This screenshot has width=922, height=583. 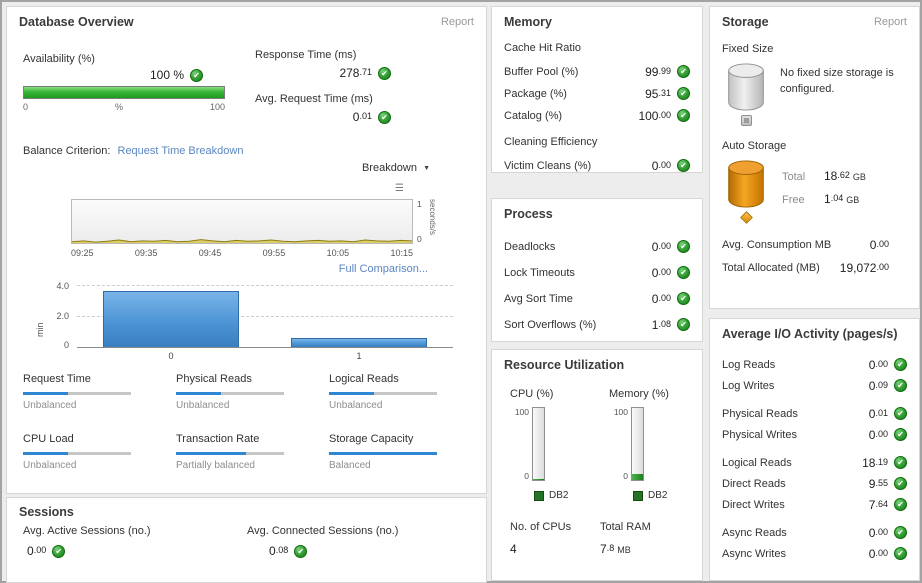 What do you see at coordinates (338, 253) in the screenshot?
I see `xtick: 10:05` at bounding box center [338, 253].